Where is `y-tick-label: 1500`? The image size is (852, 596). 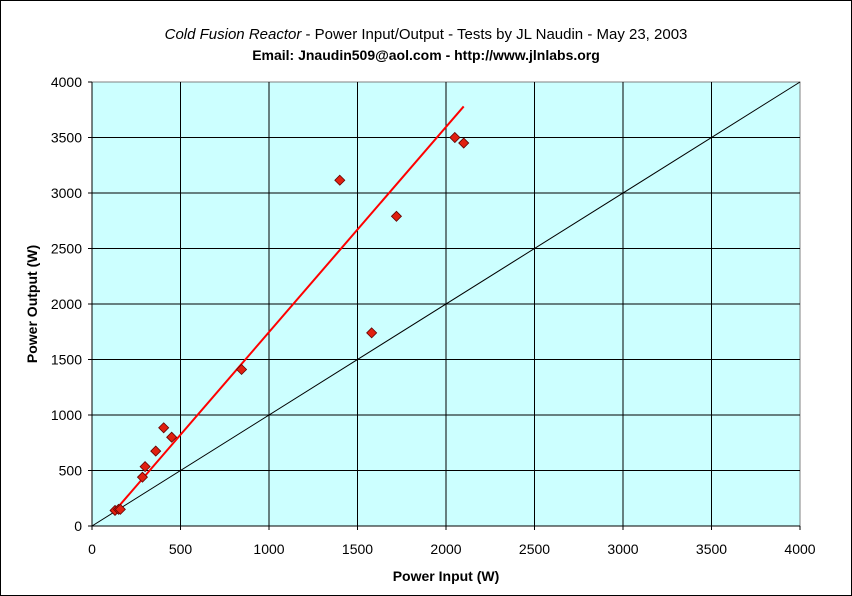 y-tick-label: 1500 is located at coordinates (66, 360).